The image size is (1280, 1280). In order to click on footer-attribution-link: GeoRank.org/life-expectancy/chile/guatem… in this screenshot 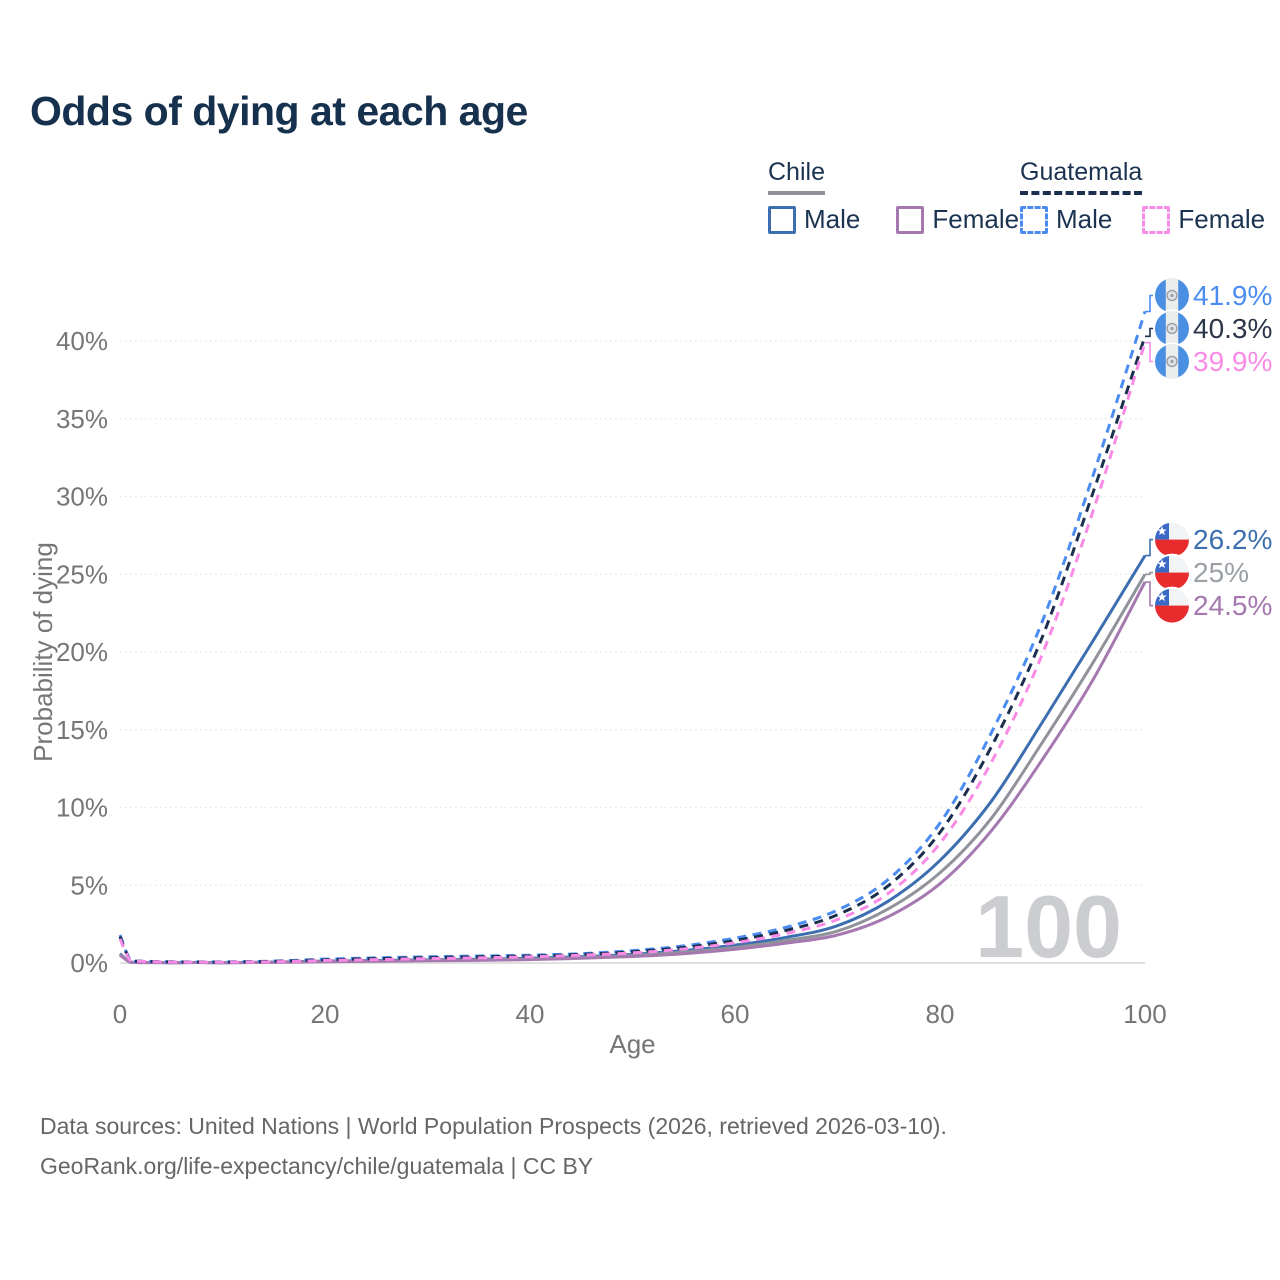, I will do `click(317, 1166)`.